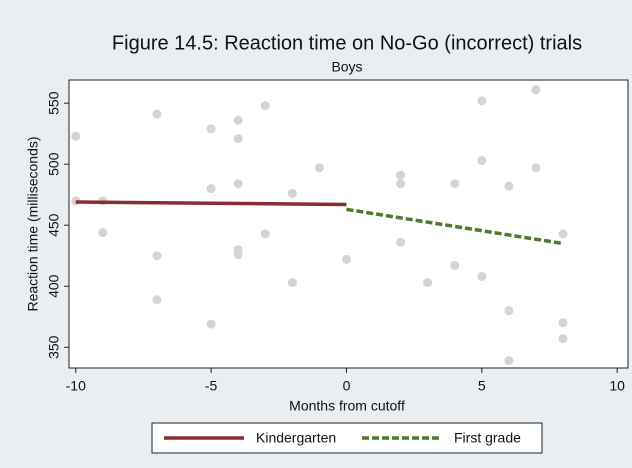 This screenshot has width=632, height=468. Describe the element at coordinates (211, 386) in the screenshot. I see `x-tick-label: -5` at that location.